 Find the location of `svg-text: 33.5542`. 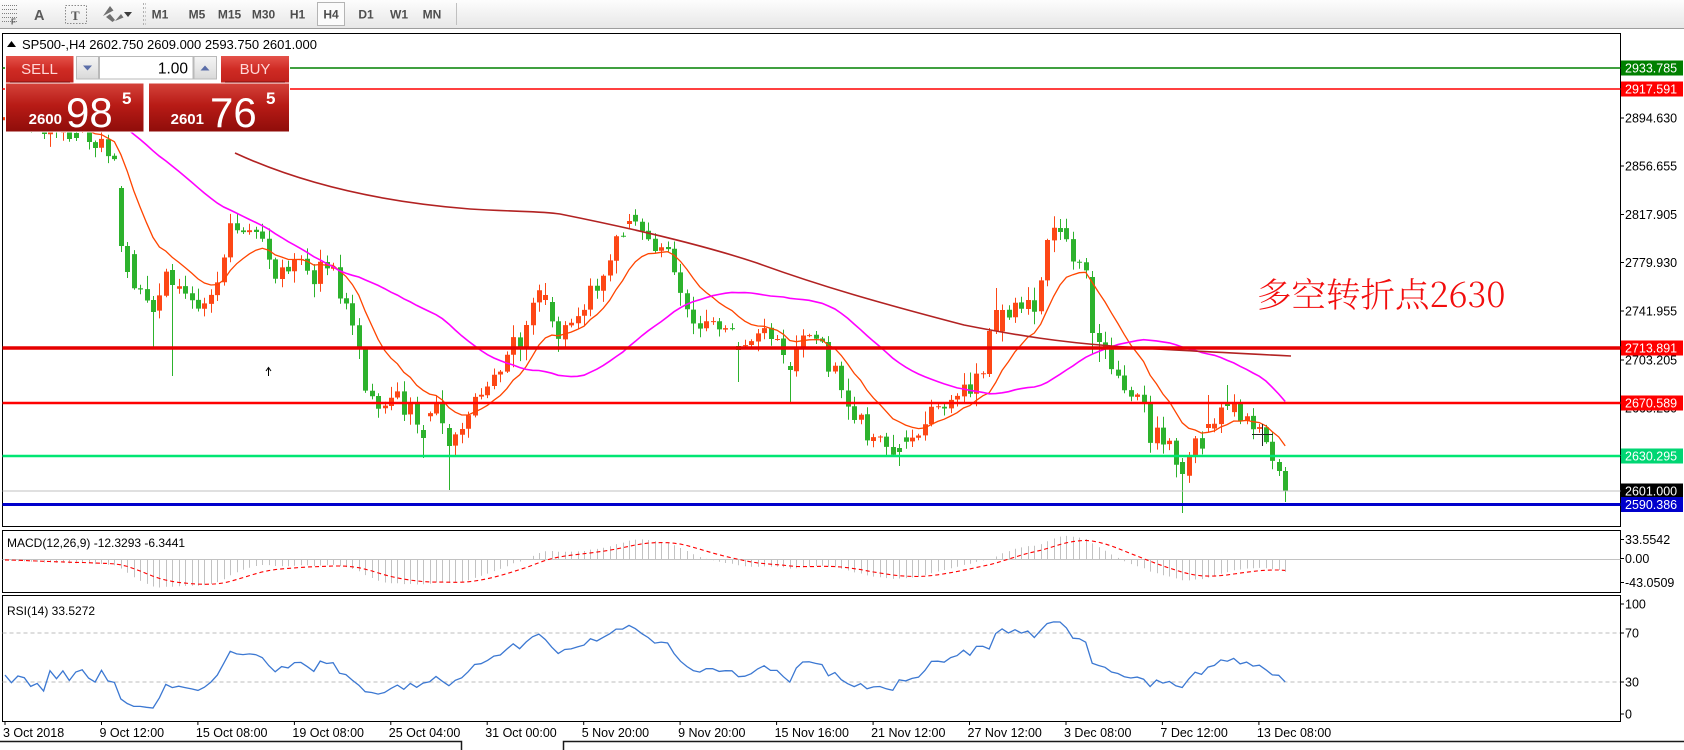

svg-text: 33.5542 is located at coordinates (1647, 540).